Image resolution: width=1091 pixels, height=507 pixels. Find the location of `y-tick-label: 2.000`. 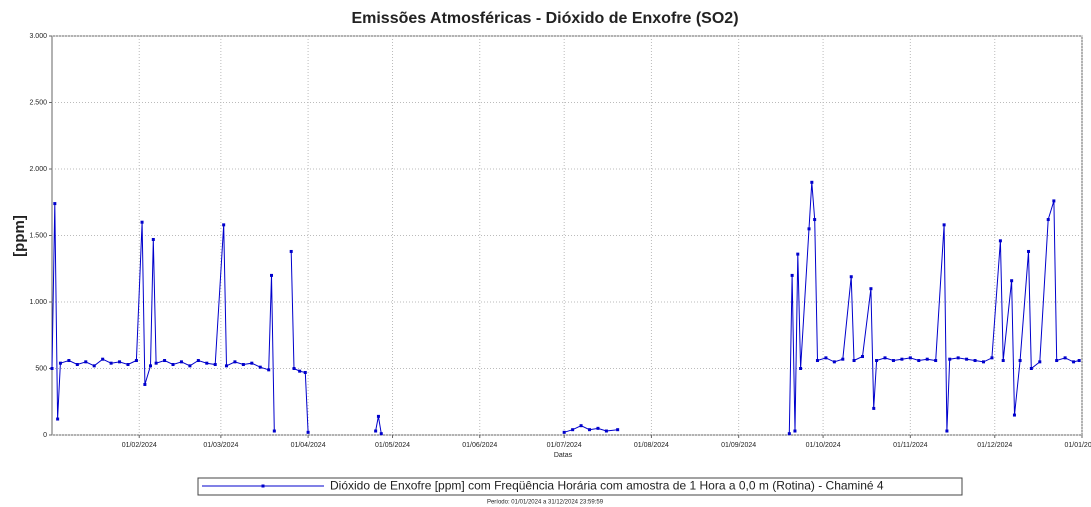

y-tick-label: 2.000 is located at coordinates (38, 169).